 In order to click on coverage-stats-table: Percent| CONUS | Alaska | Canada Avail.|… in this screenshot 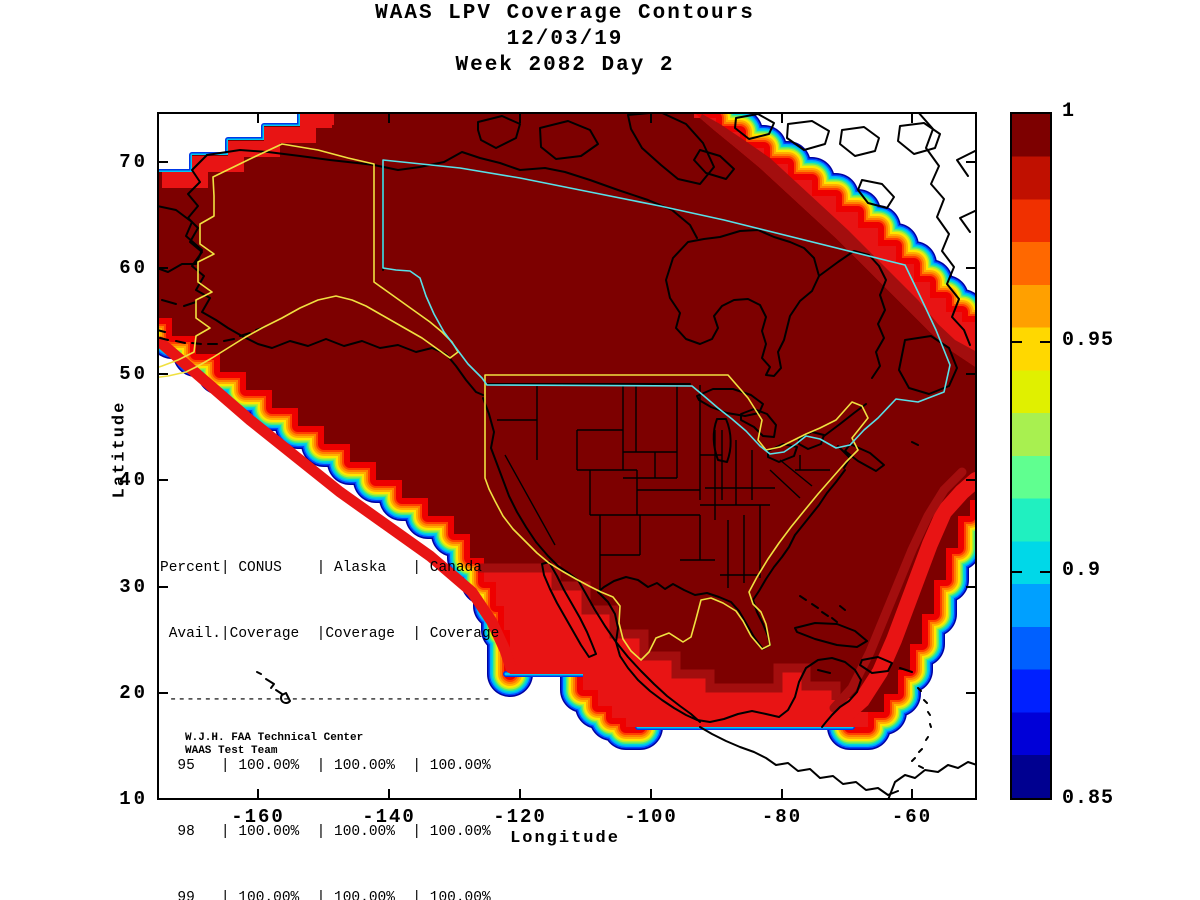, I will do `click(329, 706)`.